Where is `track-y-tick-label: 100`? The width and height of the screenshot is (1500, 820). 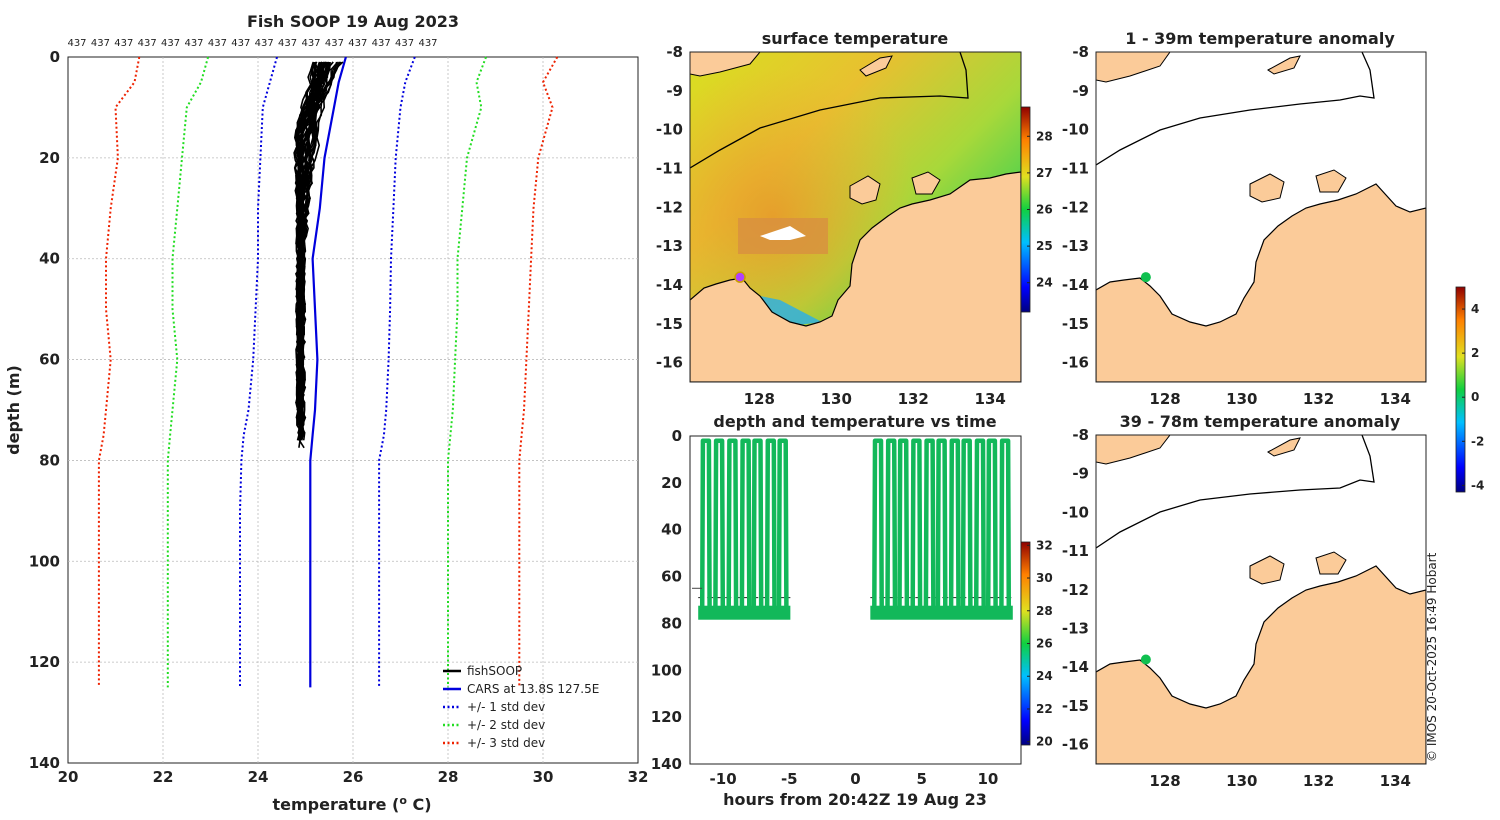 track-y-tick-label: 100 is located at coordinates (666, 670).